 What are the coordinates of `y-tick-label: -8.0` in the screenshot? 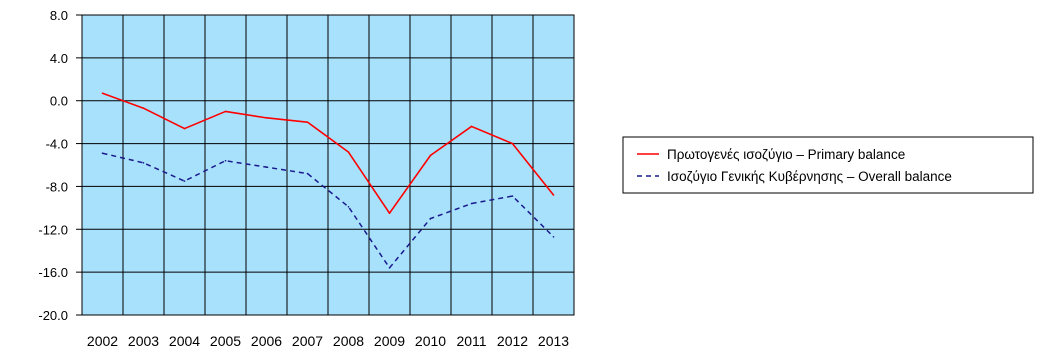 It's located at (57, 186).